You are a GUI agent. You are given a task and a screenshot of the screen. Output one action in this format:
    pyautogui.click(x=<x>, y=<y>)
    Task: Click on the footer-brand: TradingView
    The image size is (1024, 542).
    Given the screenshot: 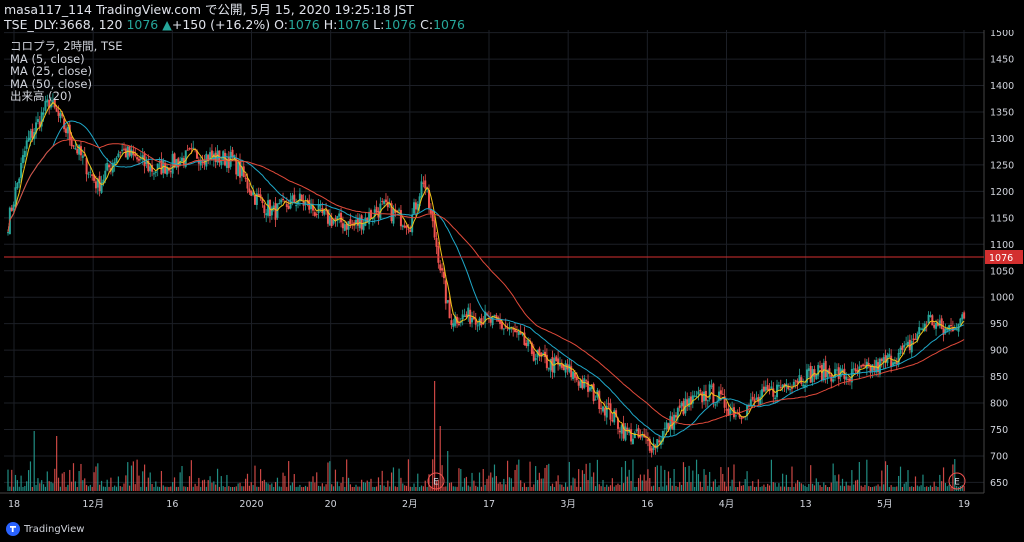 What is the action you would take?
    pyautogui.click(x=45, y=529)
    